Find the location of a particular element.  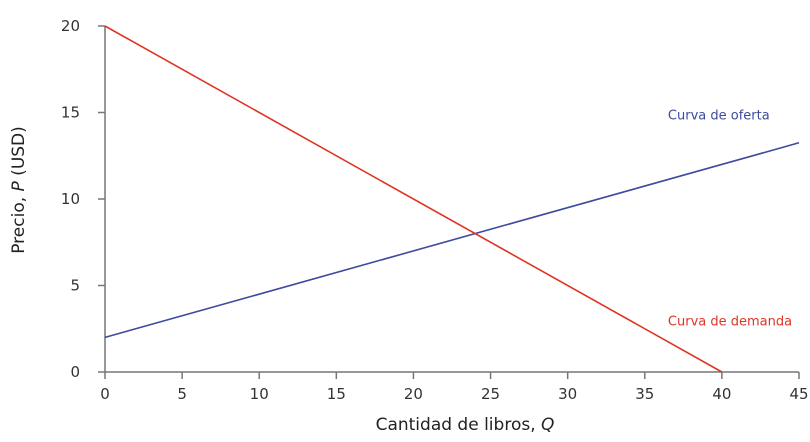

demand-curve-label: Curva de demanda is located at coordinates (730, 321).